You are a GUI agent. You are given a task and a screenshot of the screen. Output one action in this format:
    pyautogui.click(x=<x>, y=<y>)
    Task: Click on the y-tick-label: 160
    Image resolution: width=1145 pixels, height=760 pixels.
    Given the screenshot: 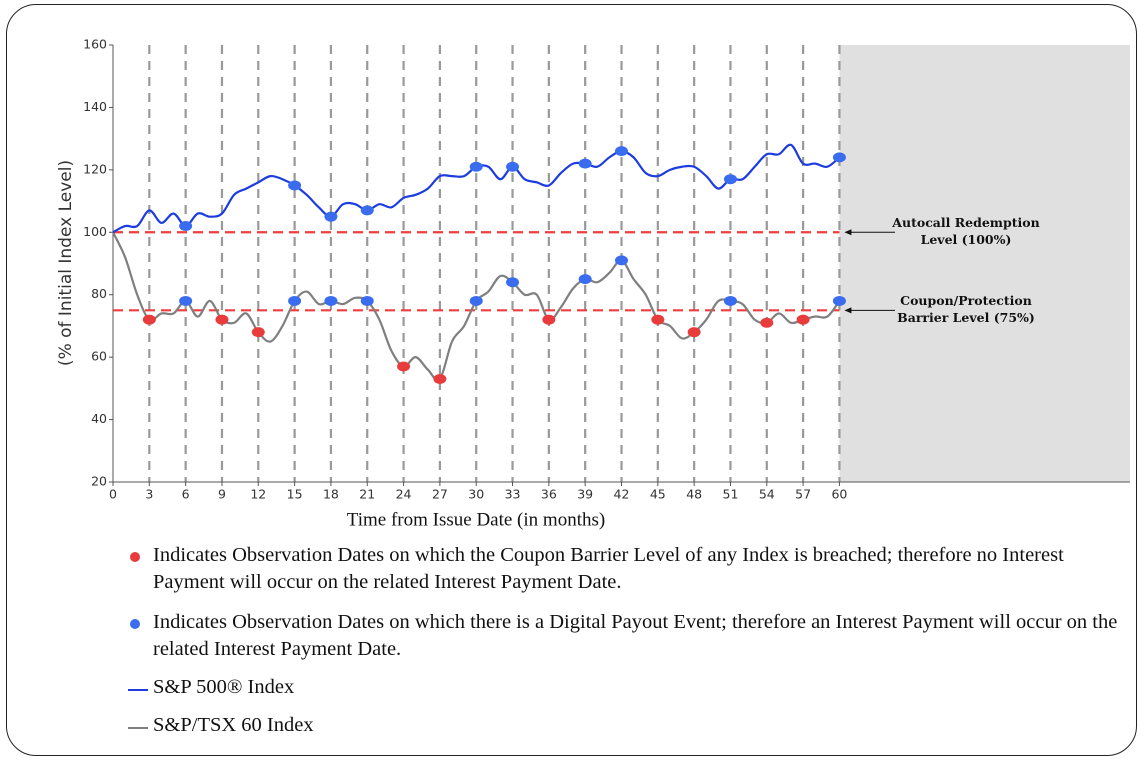 What is the action you would take?
    pyautogui.click(x=95, y=44)
    